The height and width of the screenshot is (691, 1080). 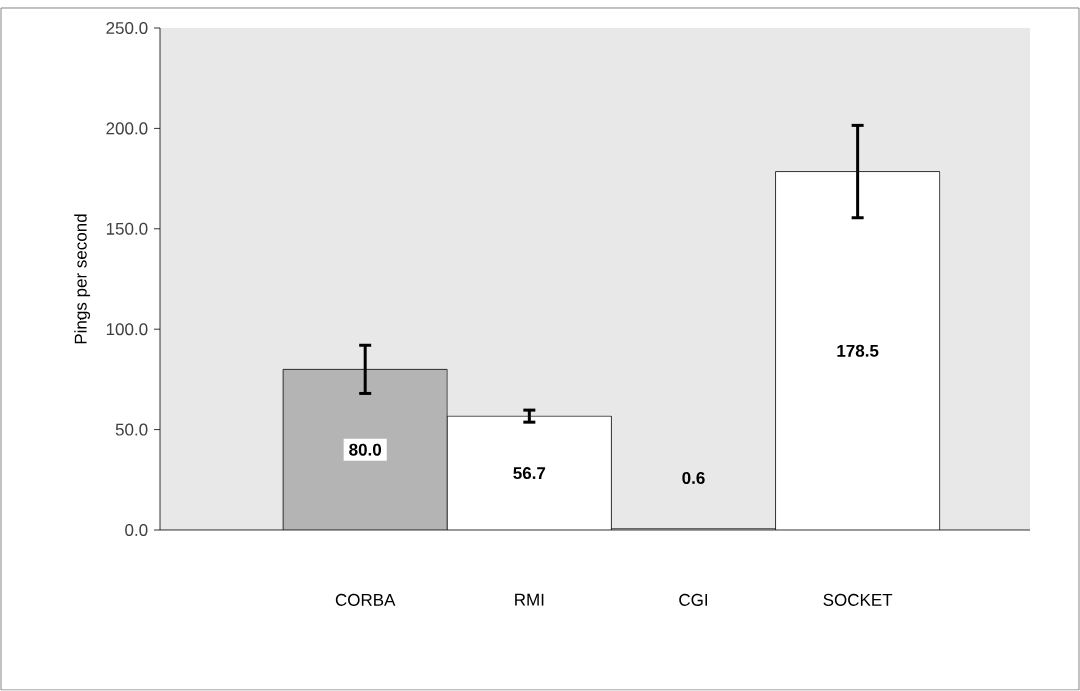 I want to click on x-tick-label: CGI, so click(x=693, y=599).